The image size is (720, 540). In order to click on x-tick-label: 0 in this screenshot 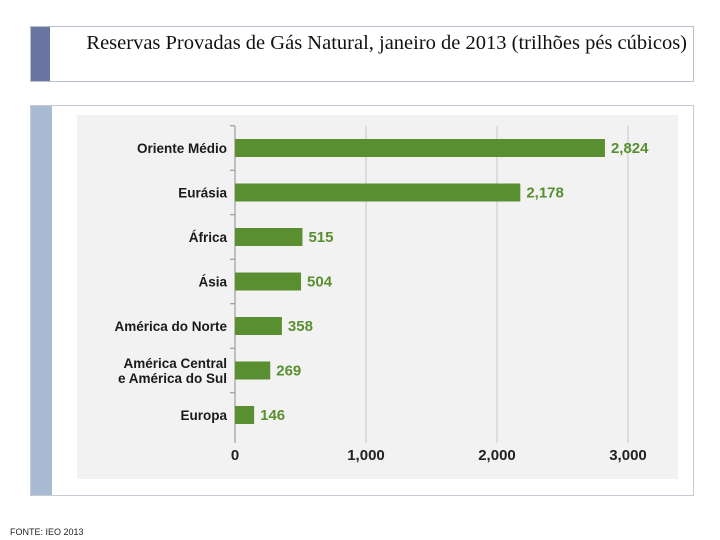, I will do `click(235, 455)`.